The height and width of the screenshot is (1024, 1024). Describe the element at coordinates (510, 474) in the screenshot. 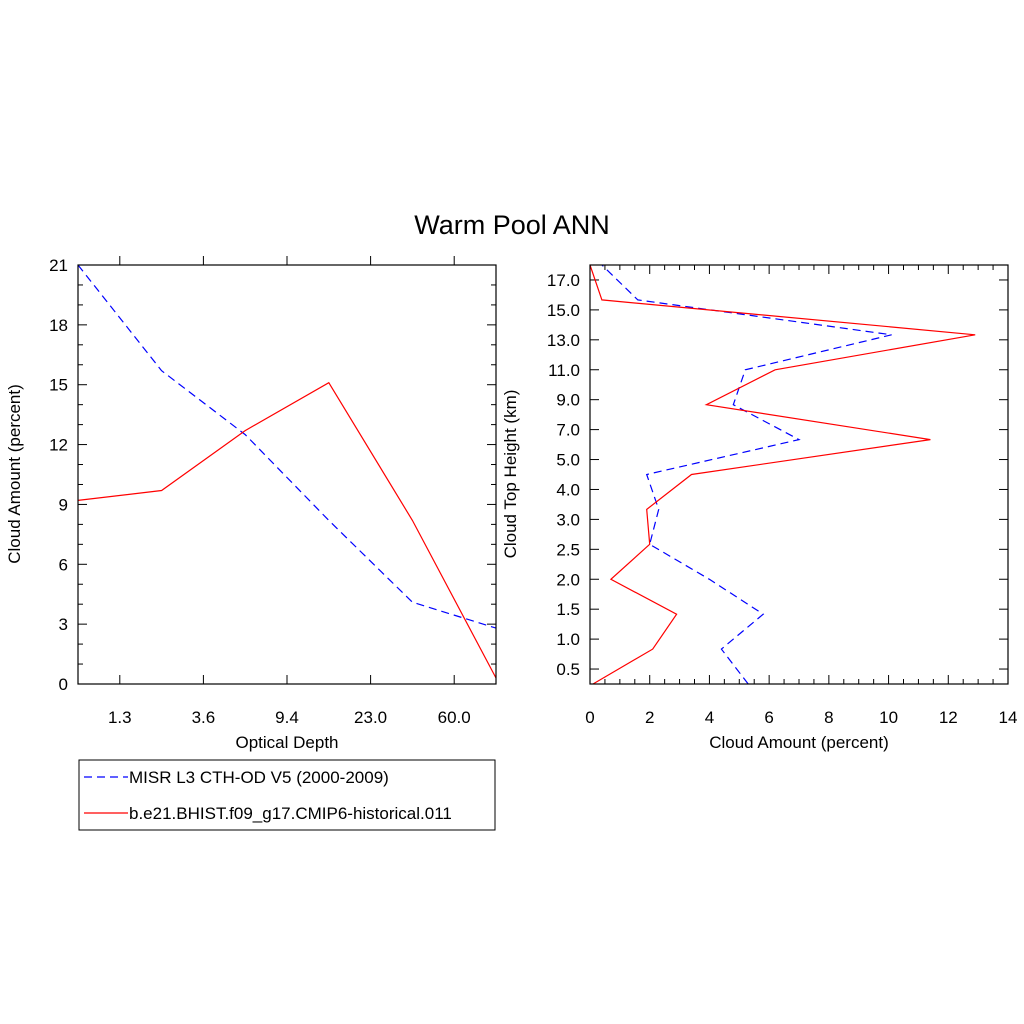

I see `right-y-axis-label: Cloud Top Height (km)` at that location.